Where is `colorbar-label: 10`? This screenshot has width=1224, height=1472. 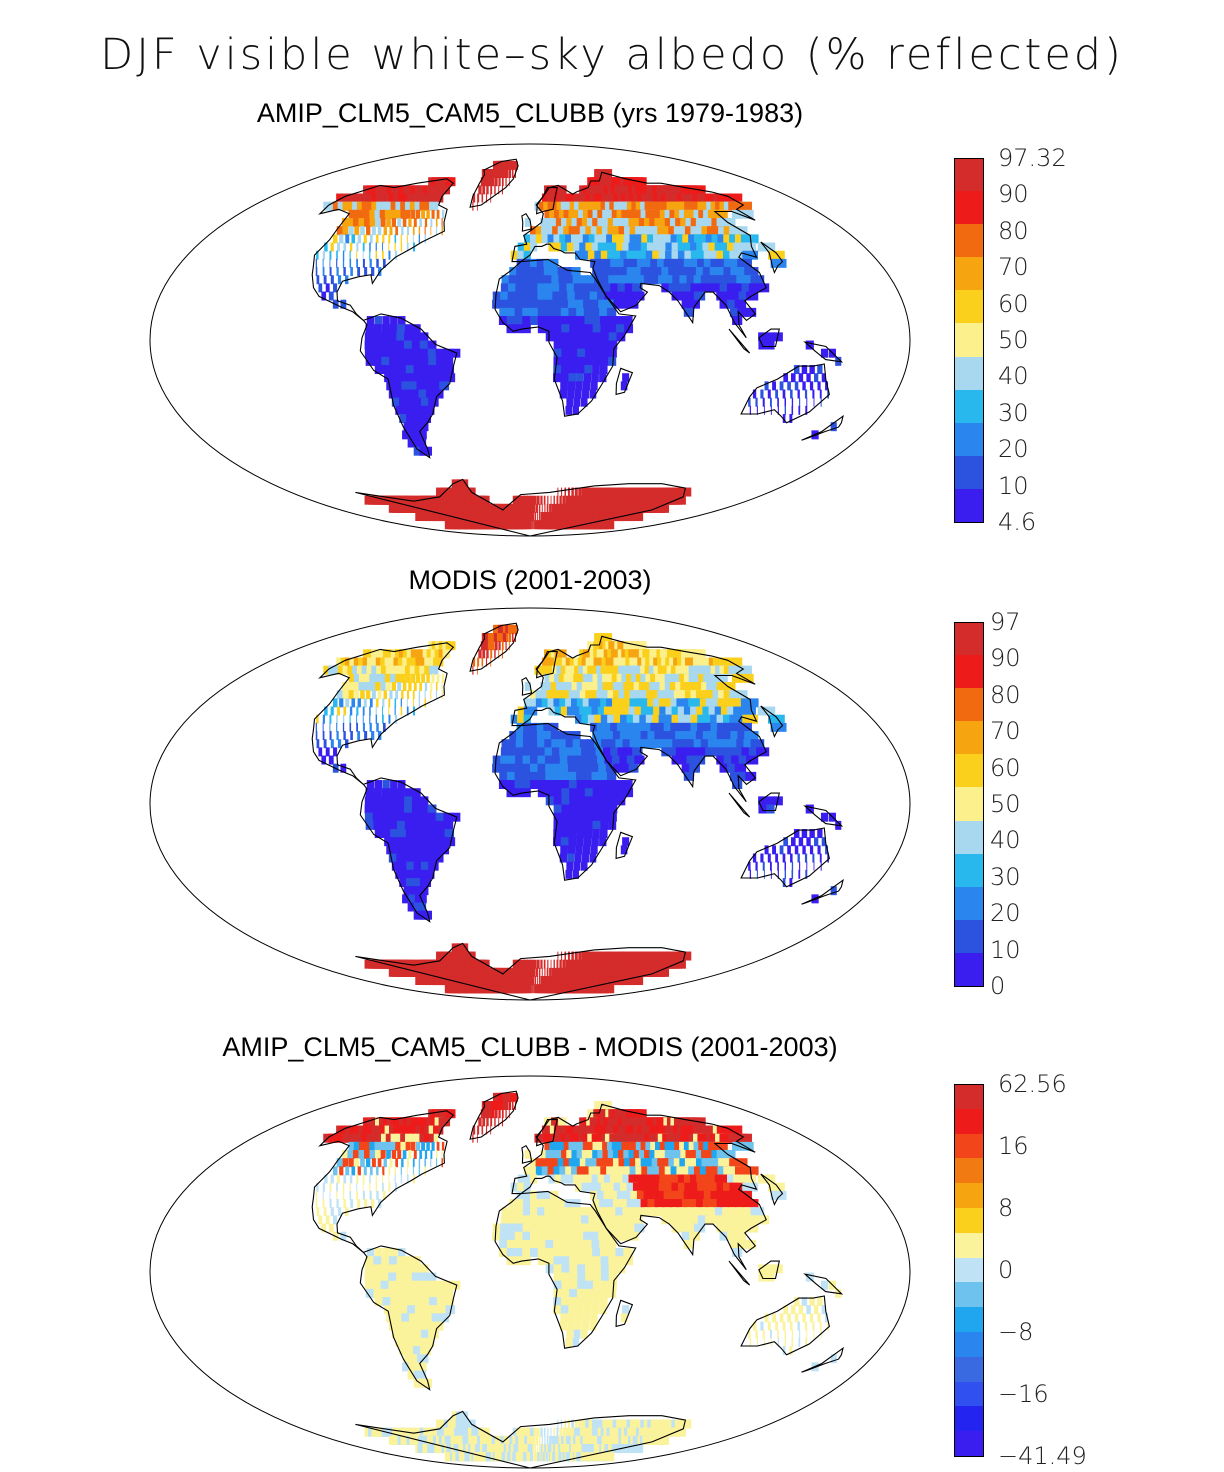
colorbar-label: 10 is located at coordinates (1013, 485).